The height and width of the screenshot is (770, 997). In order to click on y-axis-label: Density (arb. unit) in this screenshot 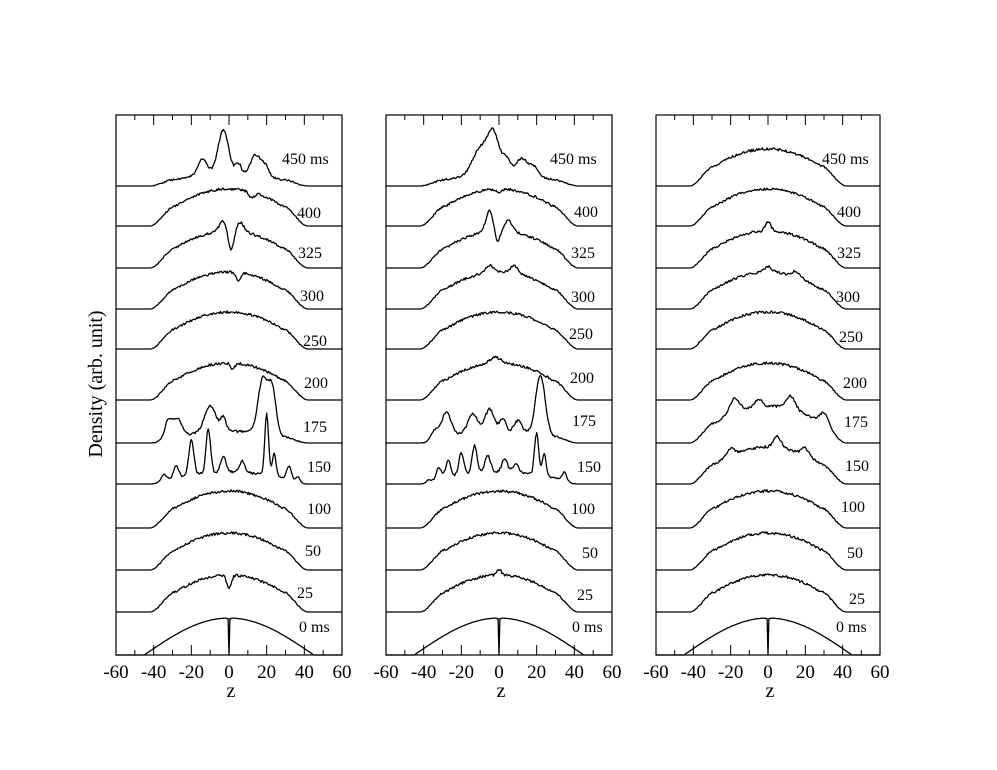, I will do `click(96, 383)`.